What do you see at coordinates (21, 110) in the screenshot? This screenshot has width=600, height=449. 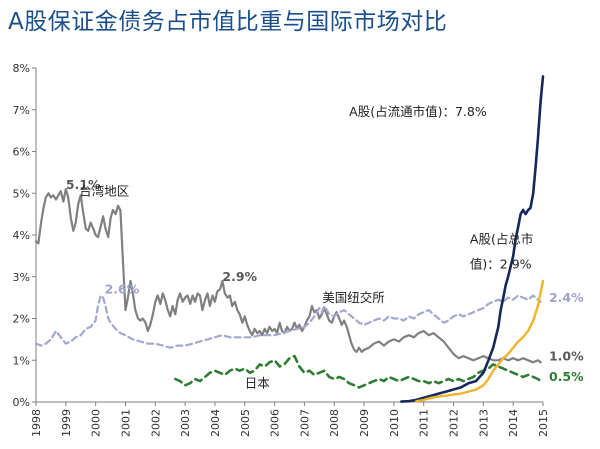 I see `y-tick-label: 7%` at bounding box center [21, 110].